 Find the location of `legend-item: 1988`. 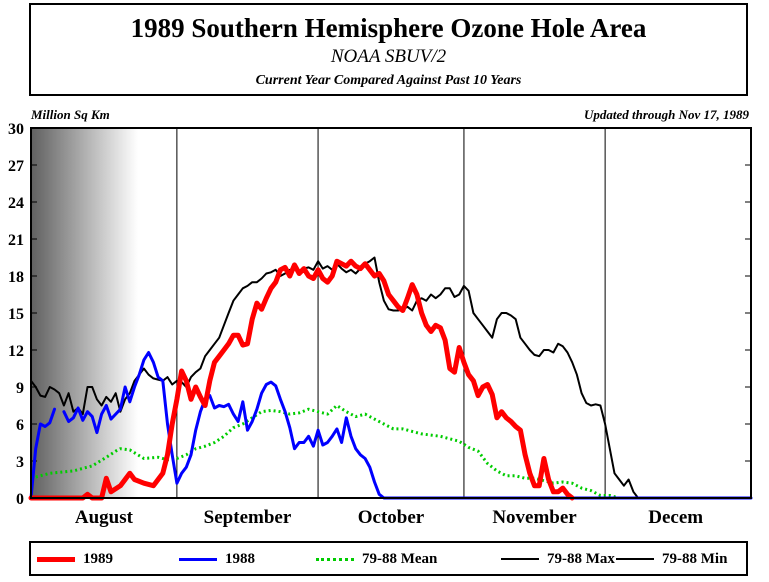

legend-item: 1988 is located at coordinates (217, 559).